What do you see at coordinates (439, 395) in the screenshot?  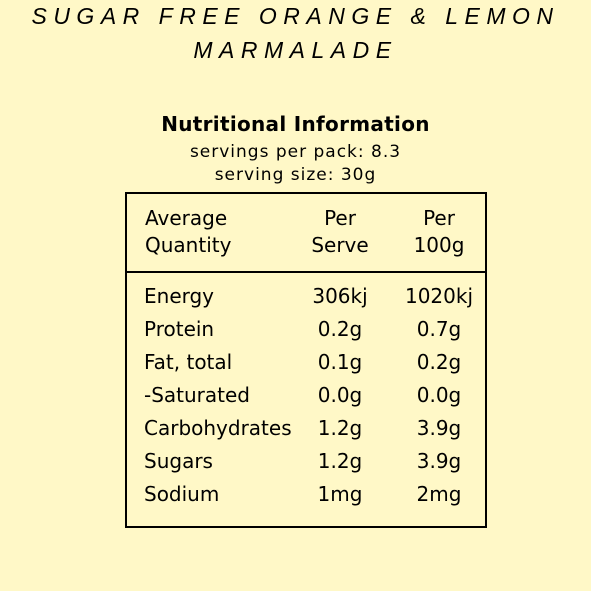 I see `per-100g-value: 0.0g` at bounding box center [439, 395].